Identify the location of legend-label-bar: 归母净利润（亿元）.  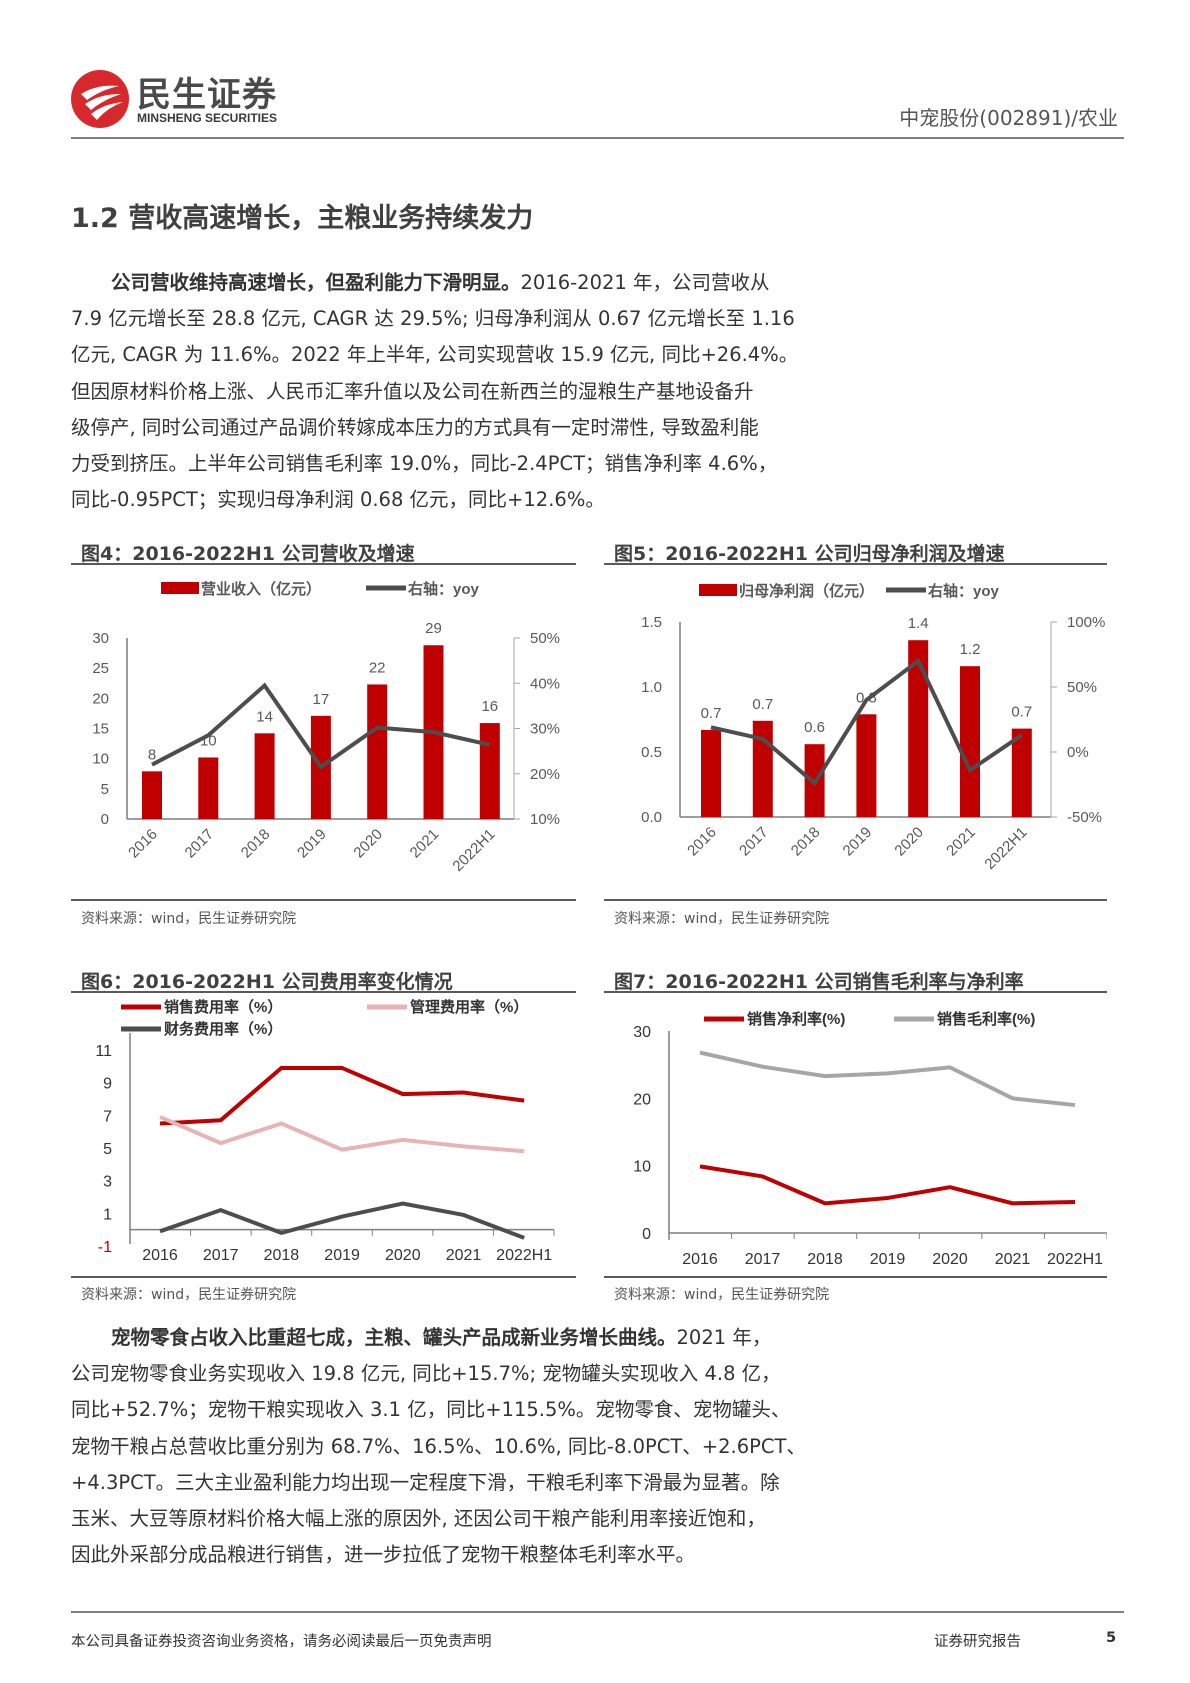
(806, 591).